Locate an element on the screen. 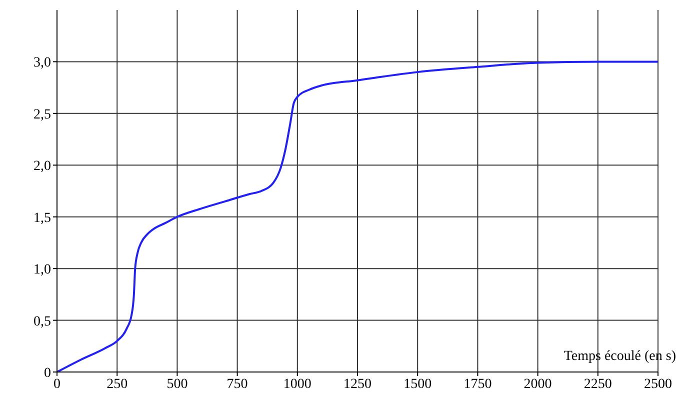 Image resolution: width=690 pixels, height=408 pixels. x-tick-label: 750 is located at coordinates (237, 384).